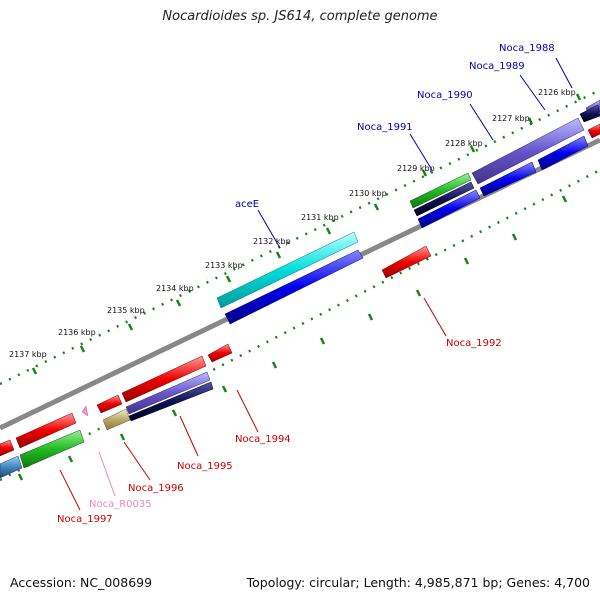 Image resolution: width=600 pixels, height=600 pixels. Describe the element at coordinates (224, 265) in the screenshot. I see `tick-label: 2133 kbp` at that location.